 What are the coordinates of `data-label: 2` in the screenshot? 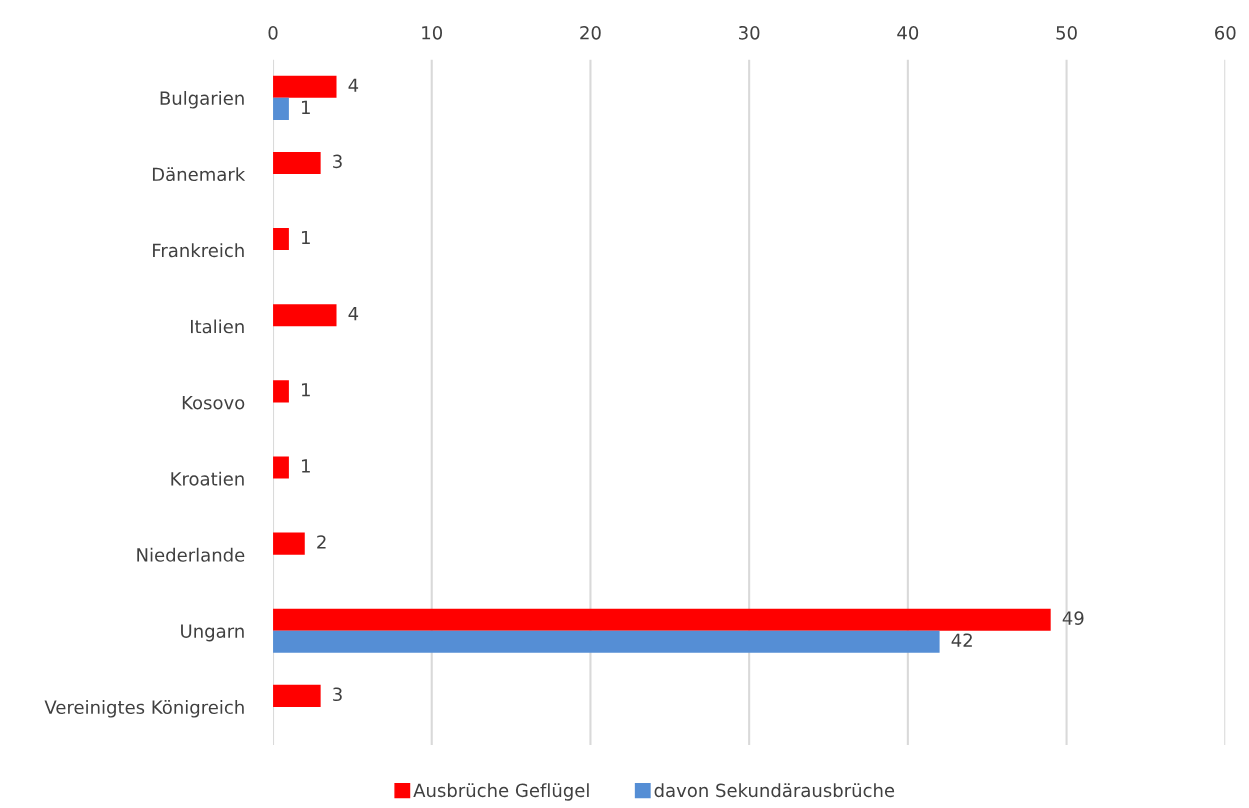 It's located at (321, 542).